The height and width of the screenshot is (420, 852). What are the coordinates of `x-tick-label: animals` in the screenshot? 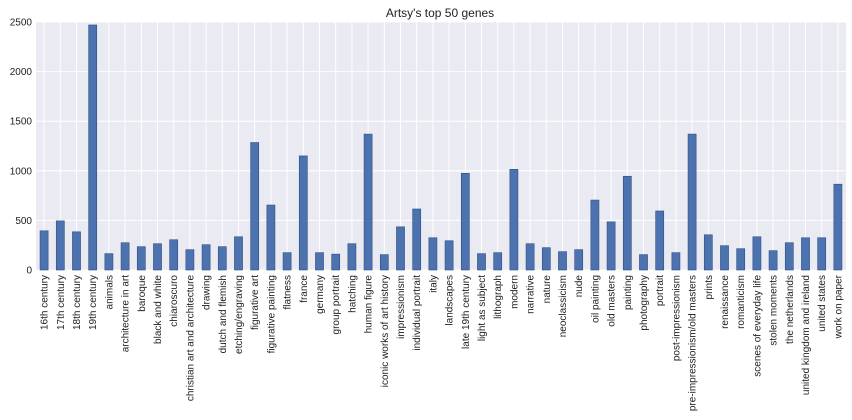 It's located at (109, 292).